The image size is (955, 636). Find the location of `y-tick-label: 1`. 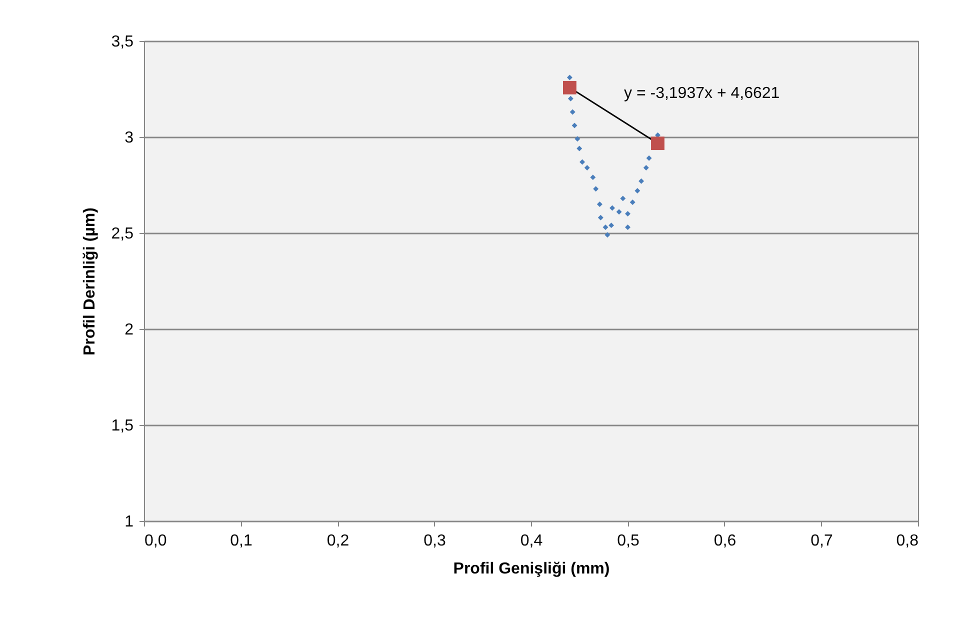

y-tick-label: 1 is located at coordinates (129, 522).